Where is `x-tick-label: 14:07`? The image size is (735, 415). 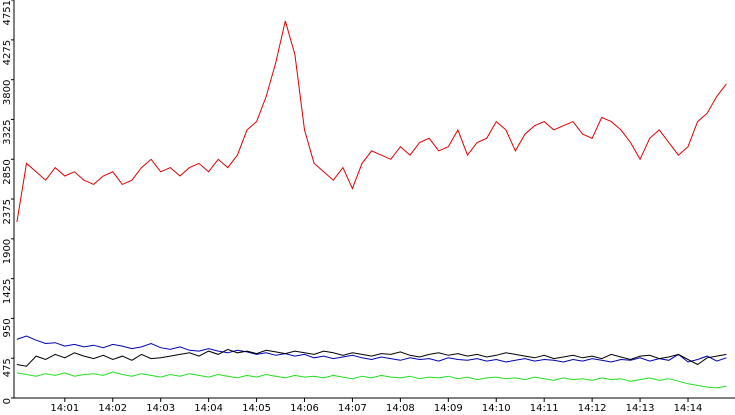 x-tick-label: 14:07 is located at coordinates (352, 408).